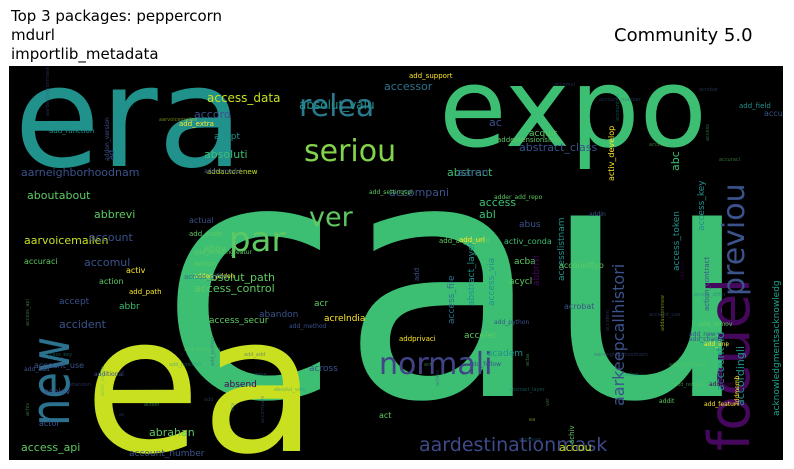  What do you see at coordinates (579, 306) in the screenshot?
I see `cloud-word: acrobat` at bounding box center [579, 306].